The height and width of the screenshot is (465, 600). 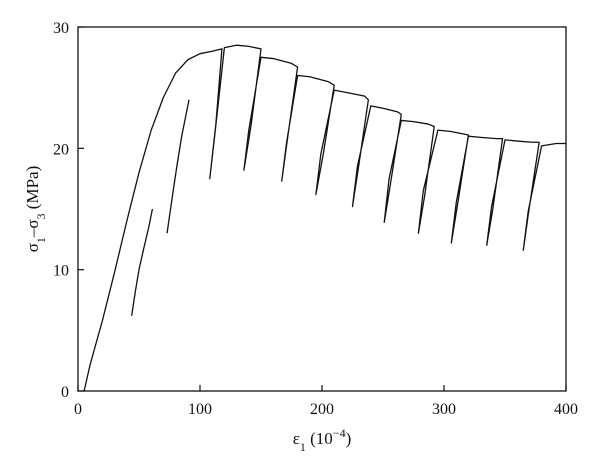 I want to click on x-tick-label: 200, so click(x=322, y=409).